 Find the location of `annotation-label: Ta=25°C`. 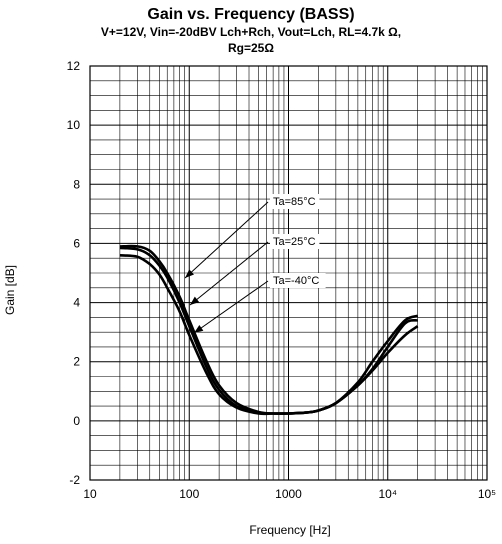

annotation-label: Ta=25°C is located at coordinates (294, 242).